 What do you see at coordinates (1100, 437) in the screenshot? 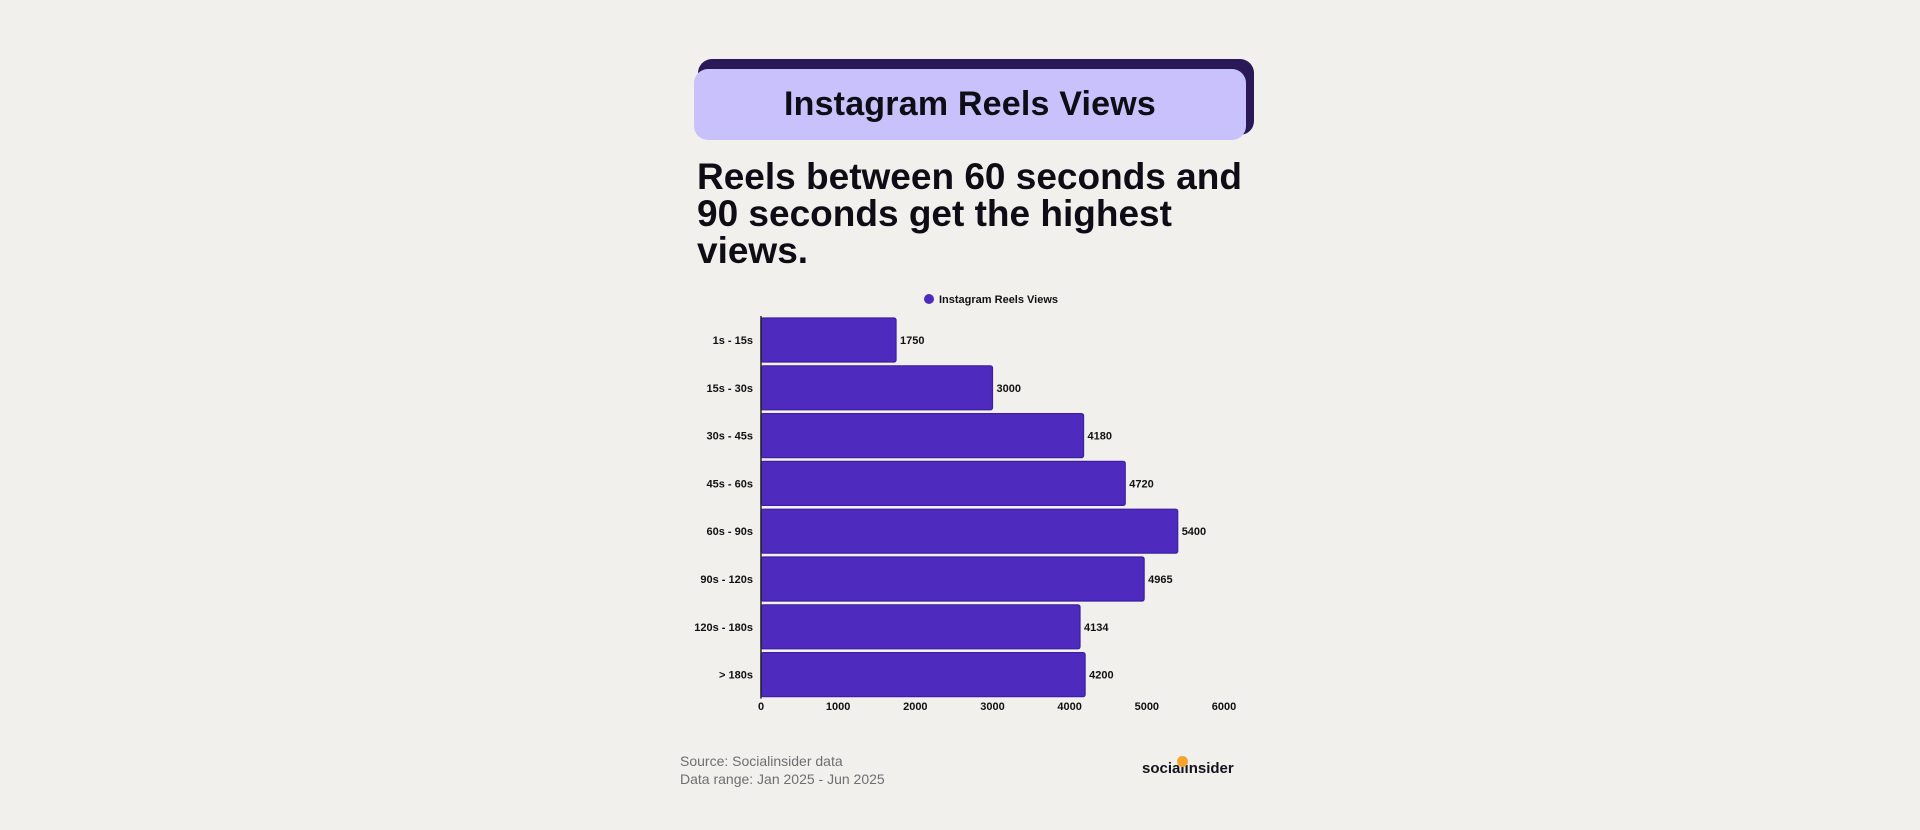
I see `data-label: 4180` at bounding box center [1100, 437].